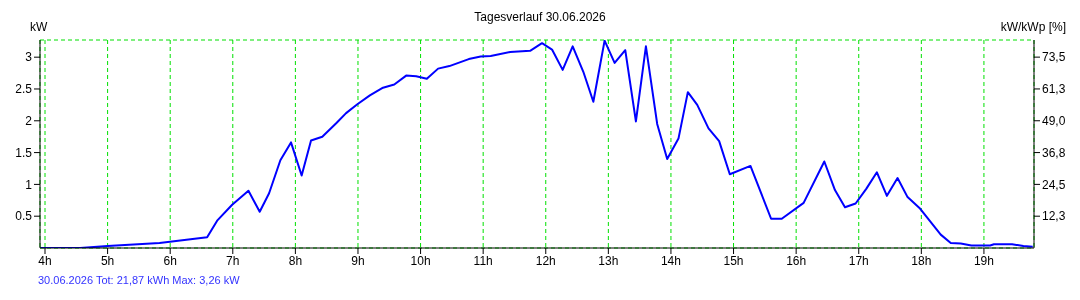 The image size is (1080, 300). What do you see at coordinates (295, 260) in the screenshot?
I see `x-tick-label: 8h` at bounding box center [295, 260].